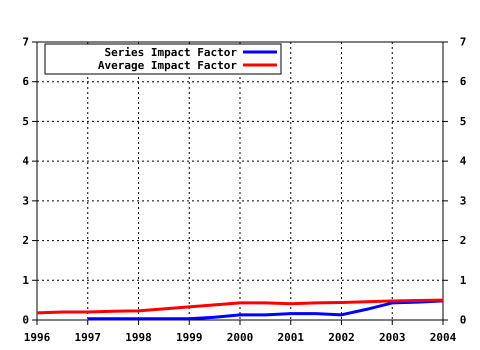 The height and width of the screenshot is (350, 480). I want to click on x-tick-label: 1999, so click(189, 337).